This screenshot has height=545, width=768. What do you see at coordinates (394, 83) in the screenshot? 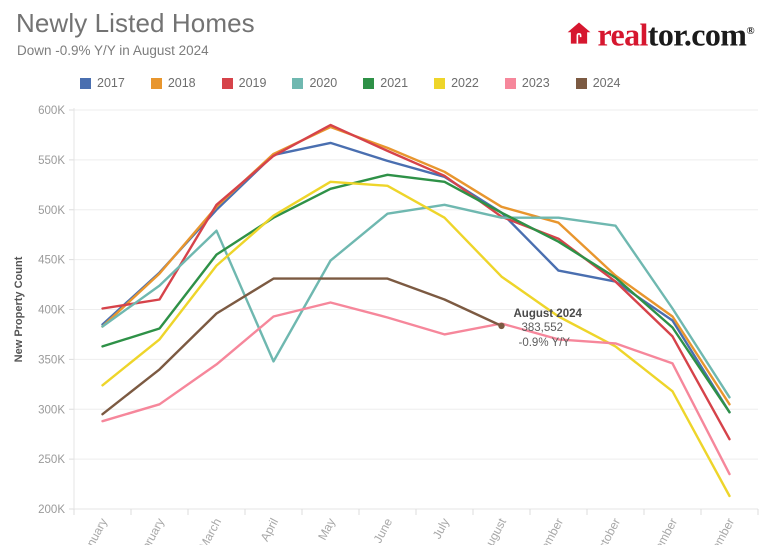
I see `legend-label-2021: 2021` at bounding box center [394, 83].